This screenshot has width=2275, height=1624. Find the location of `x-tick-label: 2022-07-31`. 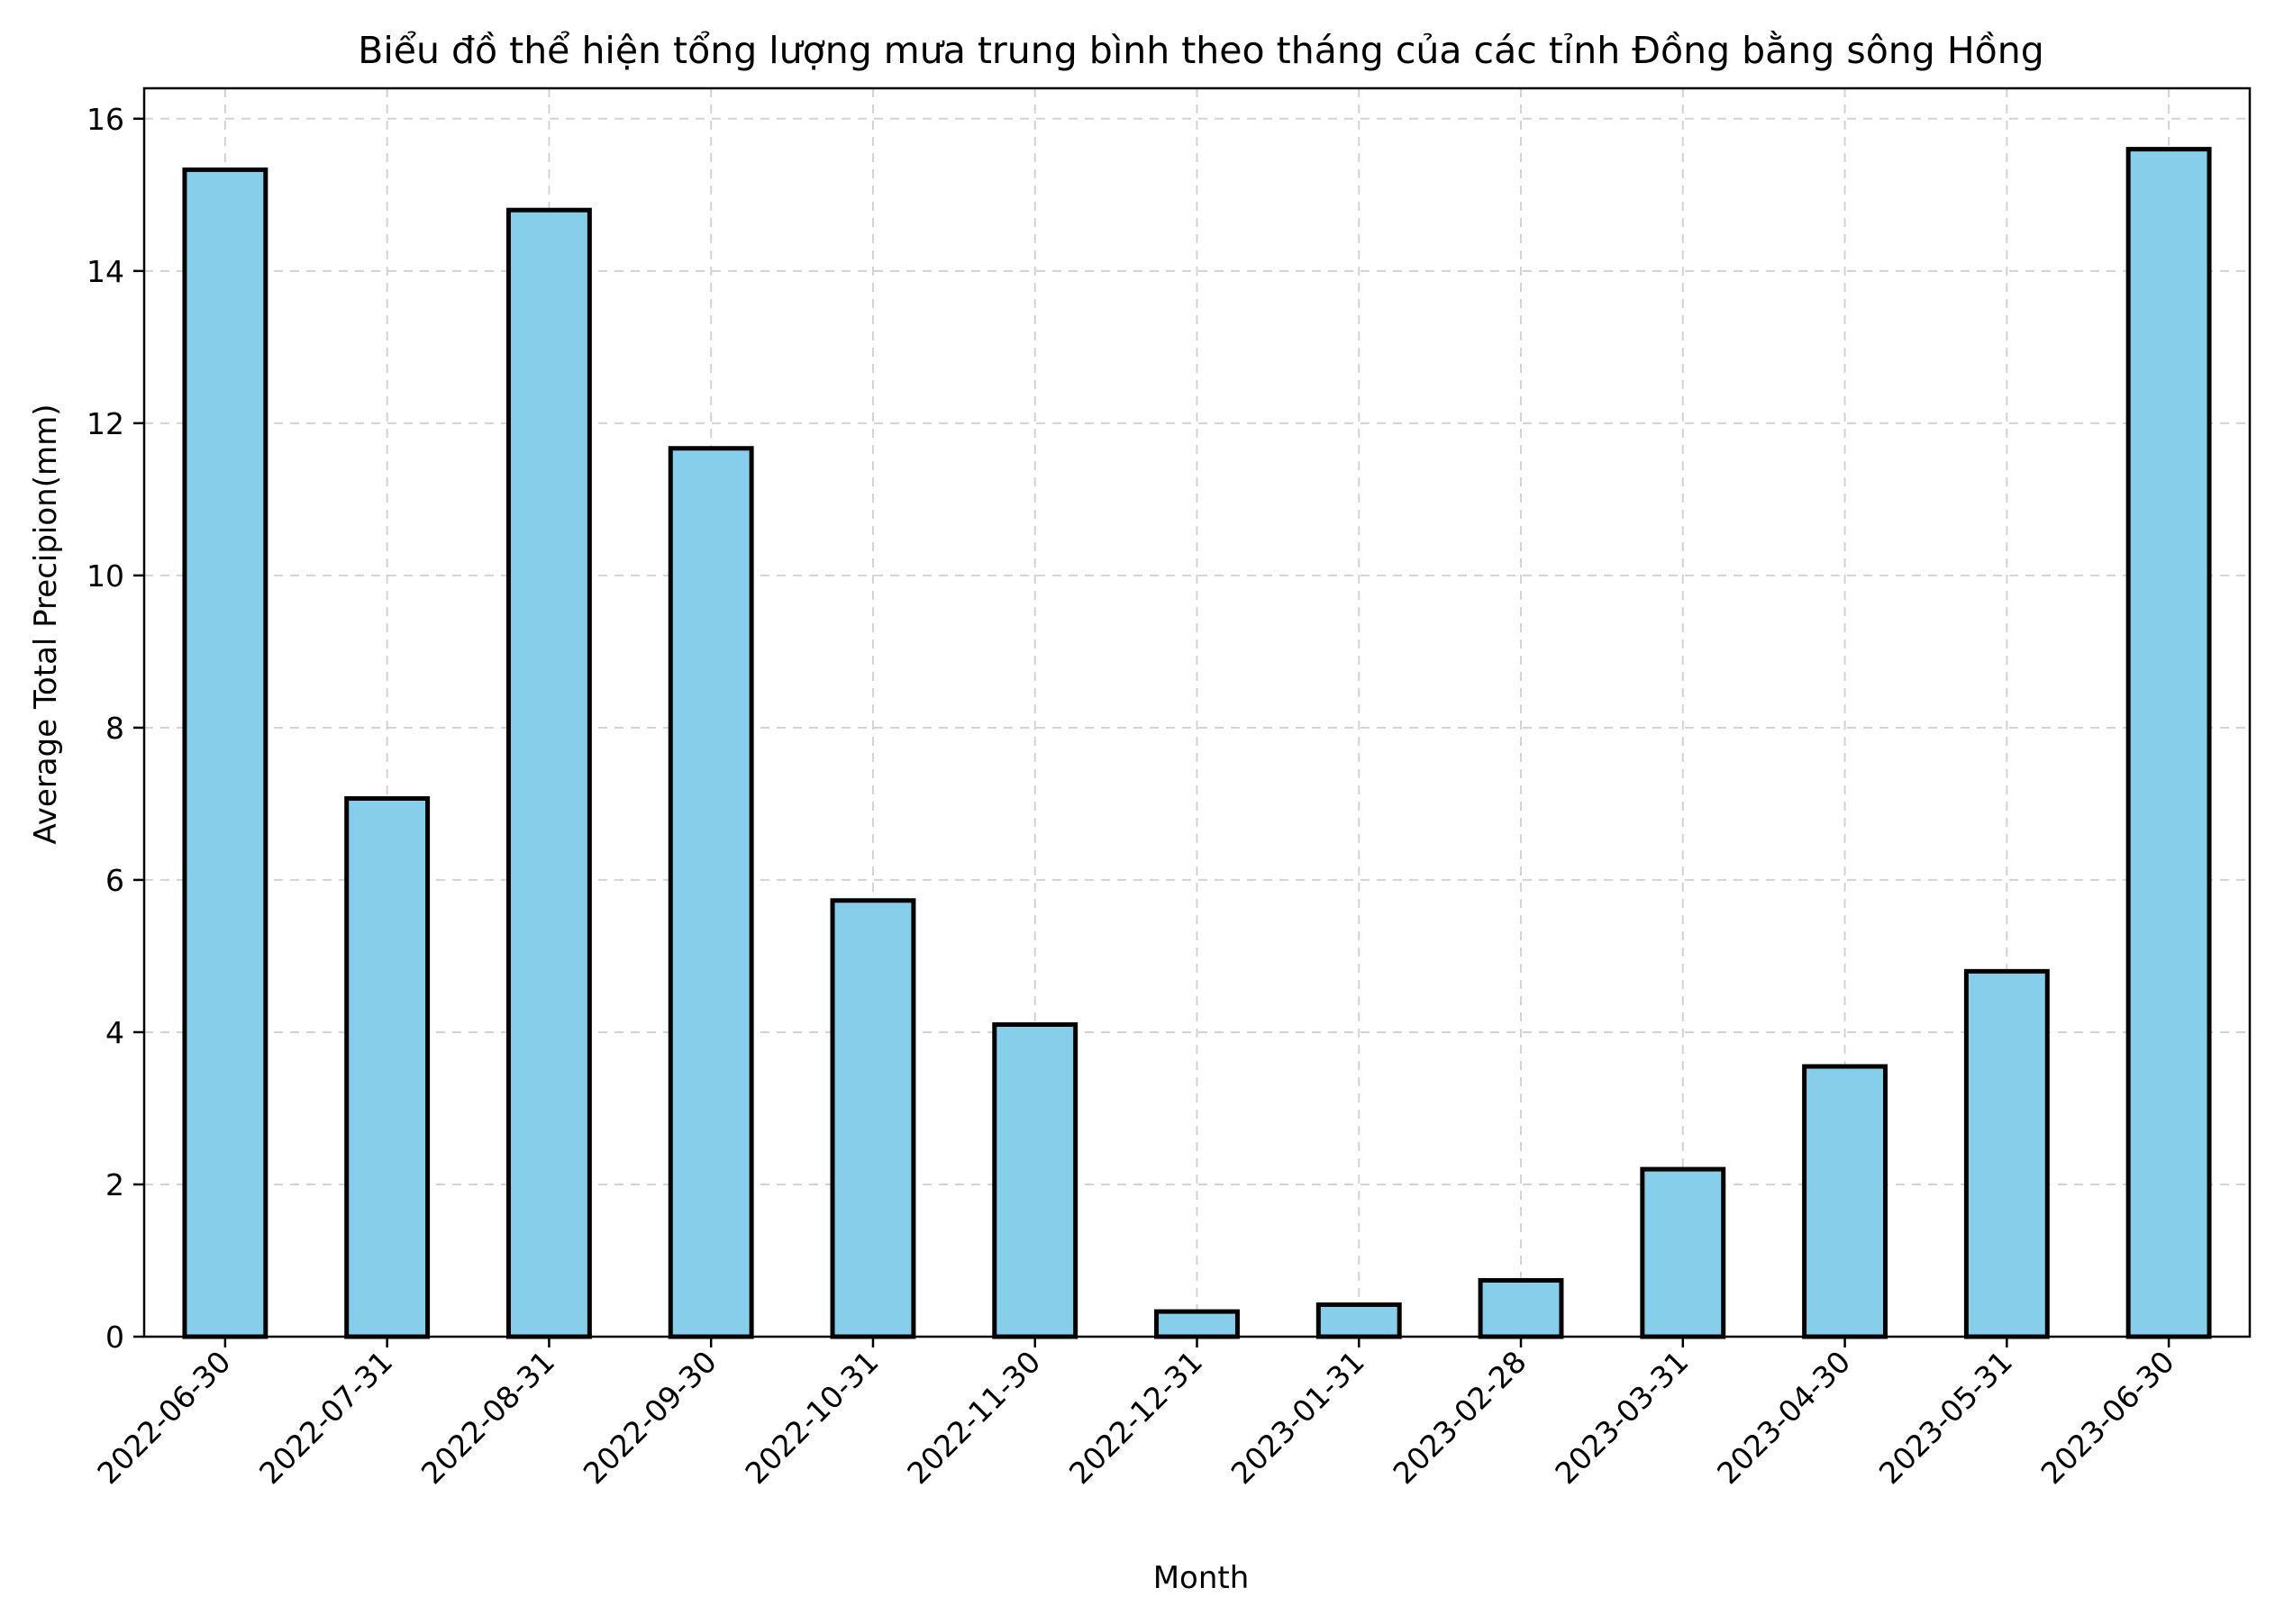

x-tick-label: 2022-07-31 is located at coordinates (325, 1417).